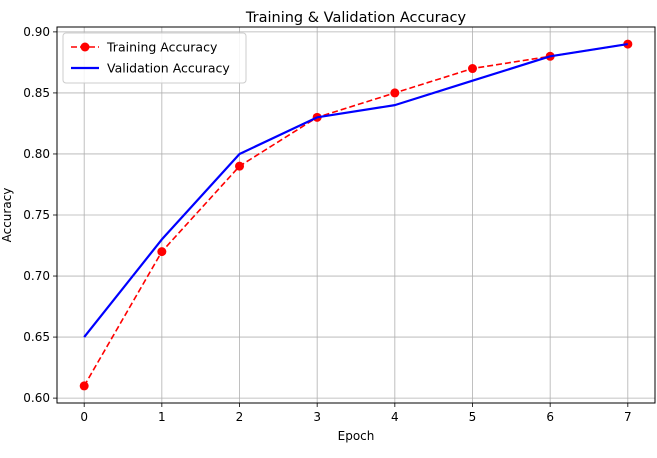 The width and height of the screenshot is (657, 458). What do you see at coordinates (240, 417) in the screenshot?
I see `x-tick-label: 2` at bounding box center [240, 417].